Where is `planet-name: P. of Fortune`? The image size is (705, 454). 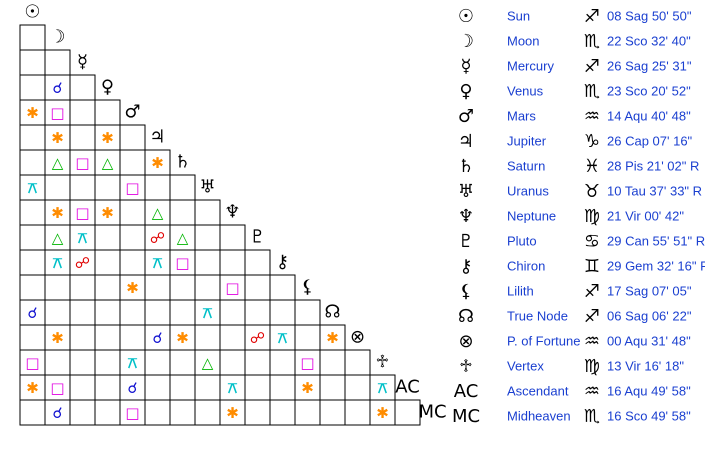 planet-name: P. of Fortune is located at coordinates (543, 340).